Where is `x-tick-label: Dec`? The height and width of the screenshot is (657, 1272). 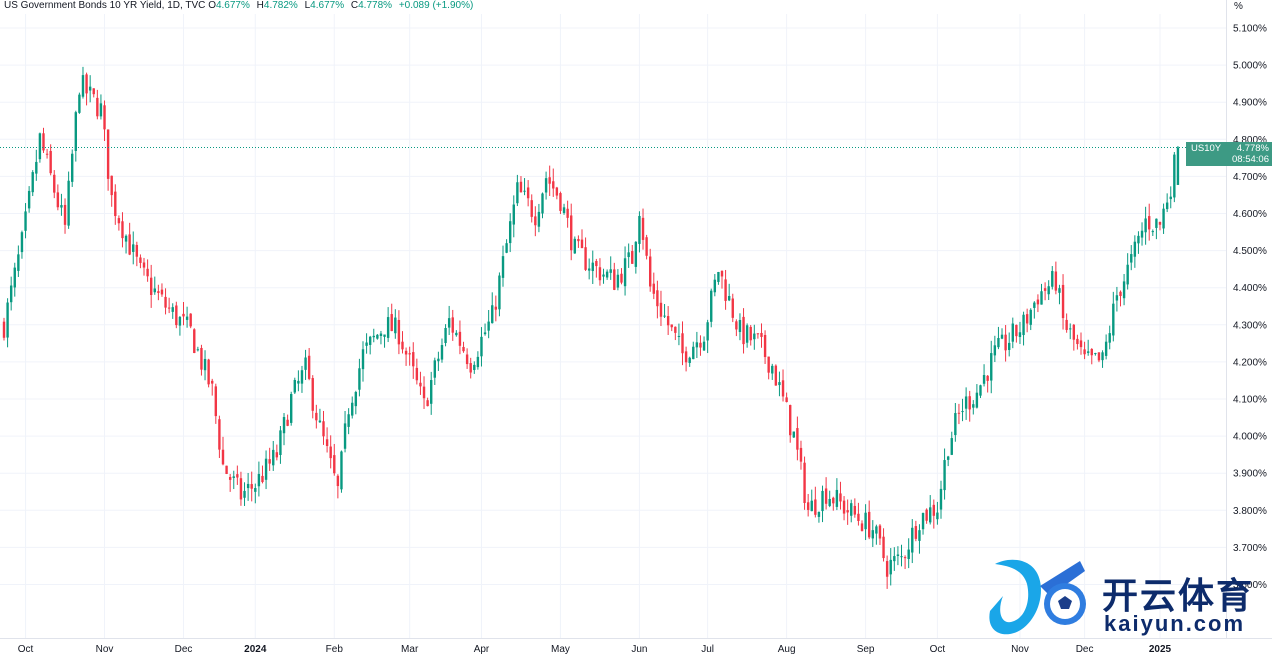 x-tick-label: Dec is located at coordinates (1085, 649).